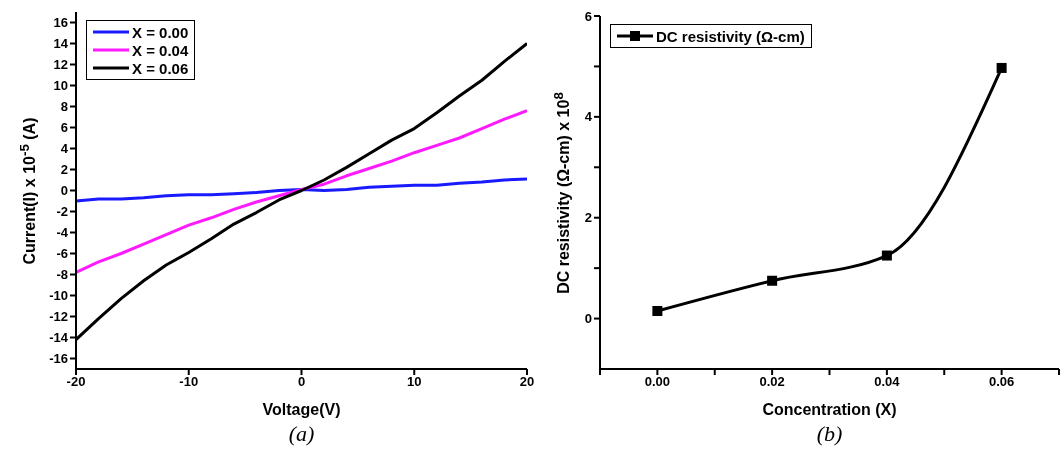 Image resolution: width=1061 pixels, height=450 pixels. What do you see at coordinates (59, 338) in the screenshot?
I see `y-tick-label: -14` at bounding box center [59, 338].